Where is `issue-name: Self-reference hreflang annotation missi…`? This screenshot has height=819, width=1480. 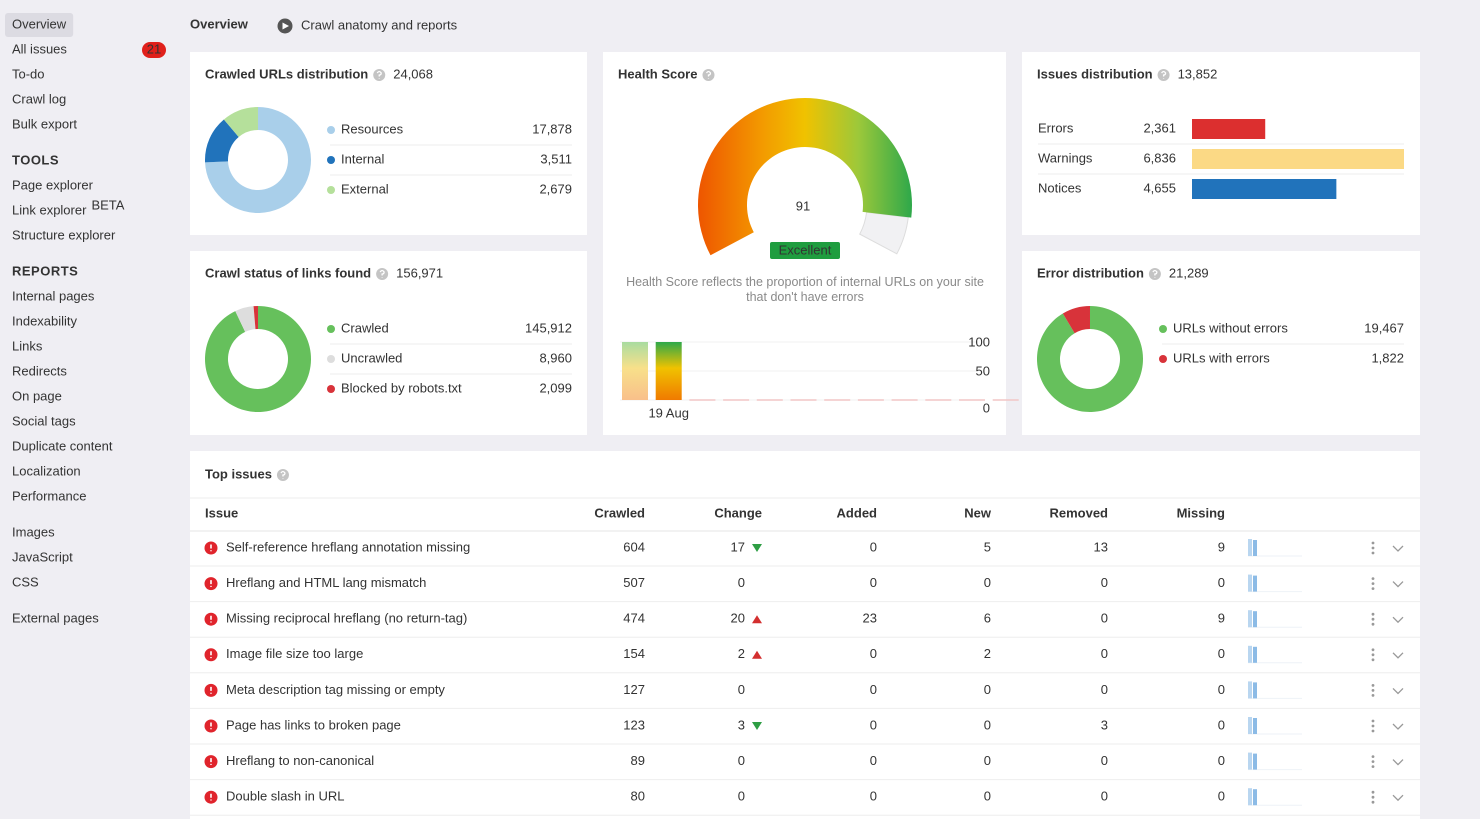 issue-name: Self-reference hreflang annotation missi… is located at coordinates (348, 546).